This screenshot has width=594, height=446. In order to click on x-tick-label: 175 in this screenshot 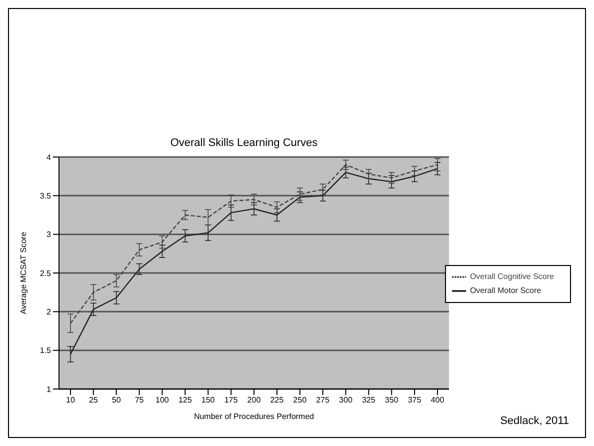, I will do `click(231, 400)`.